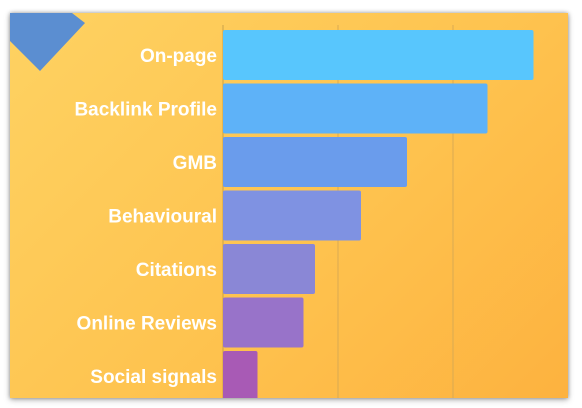  I want to click on bar-social-signals, so click(240, 374).